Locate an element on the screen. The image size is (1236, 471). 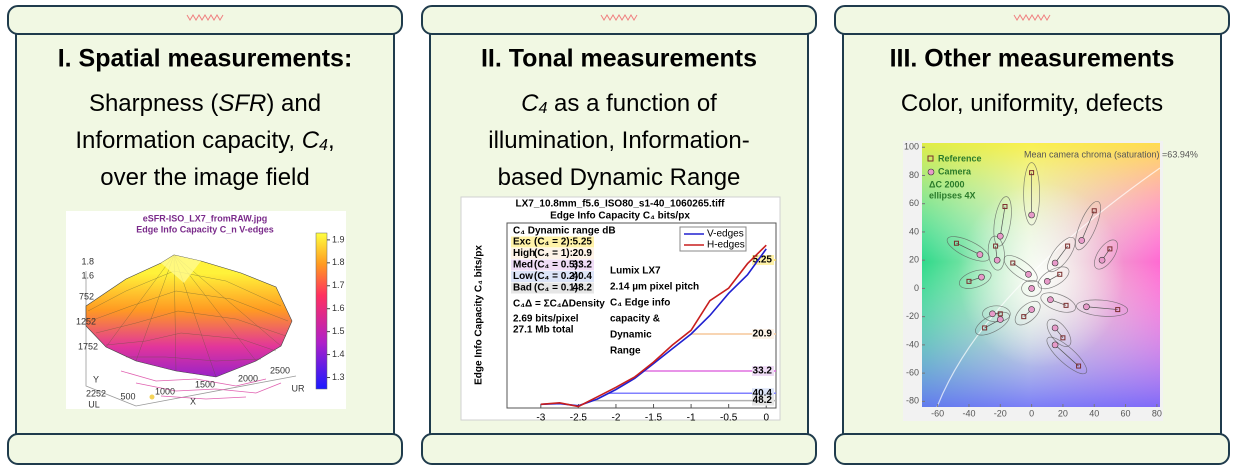
annotation: Range is located at coordinates (625, 351).